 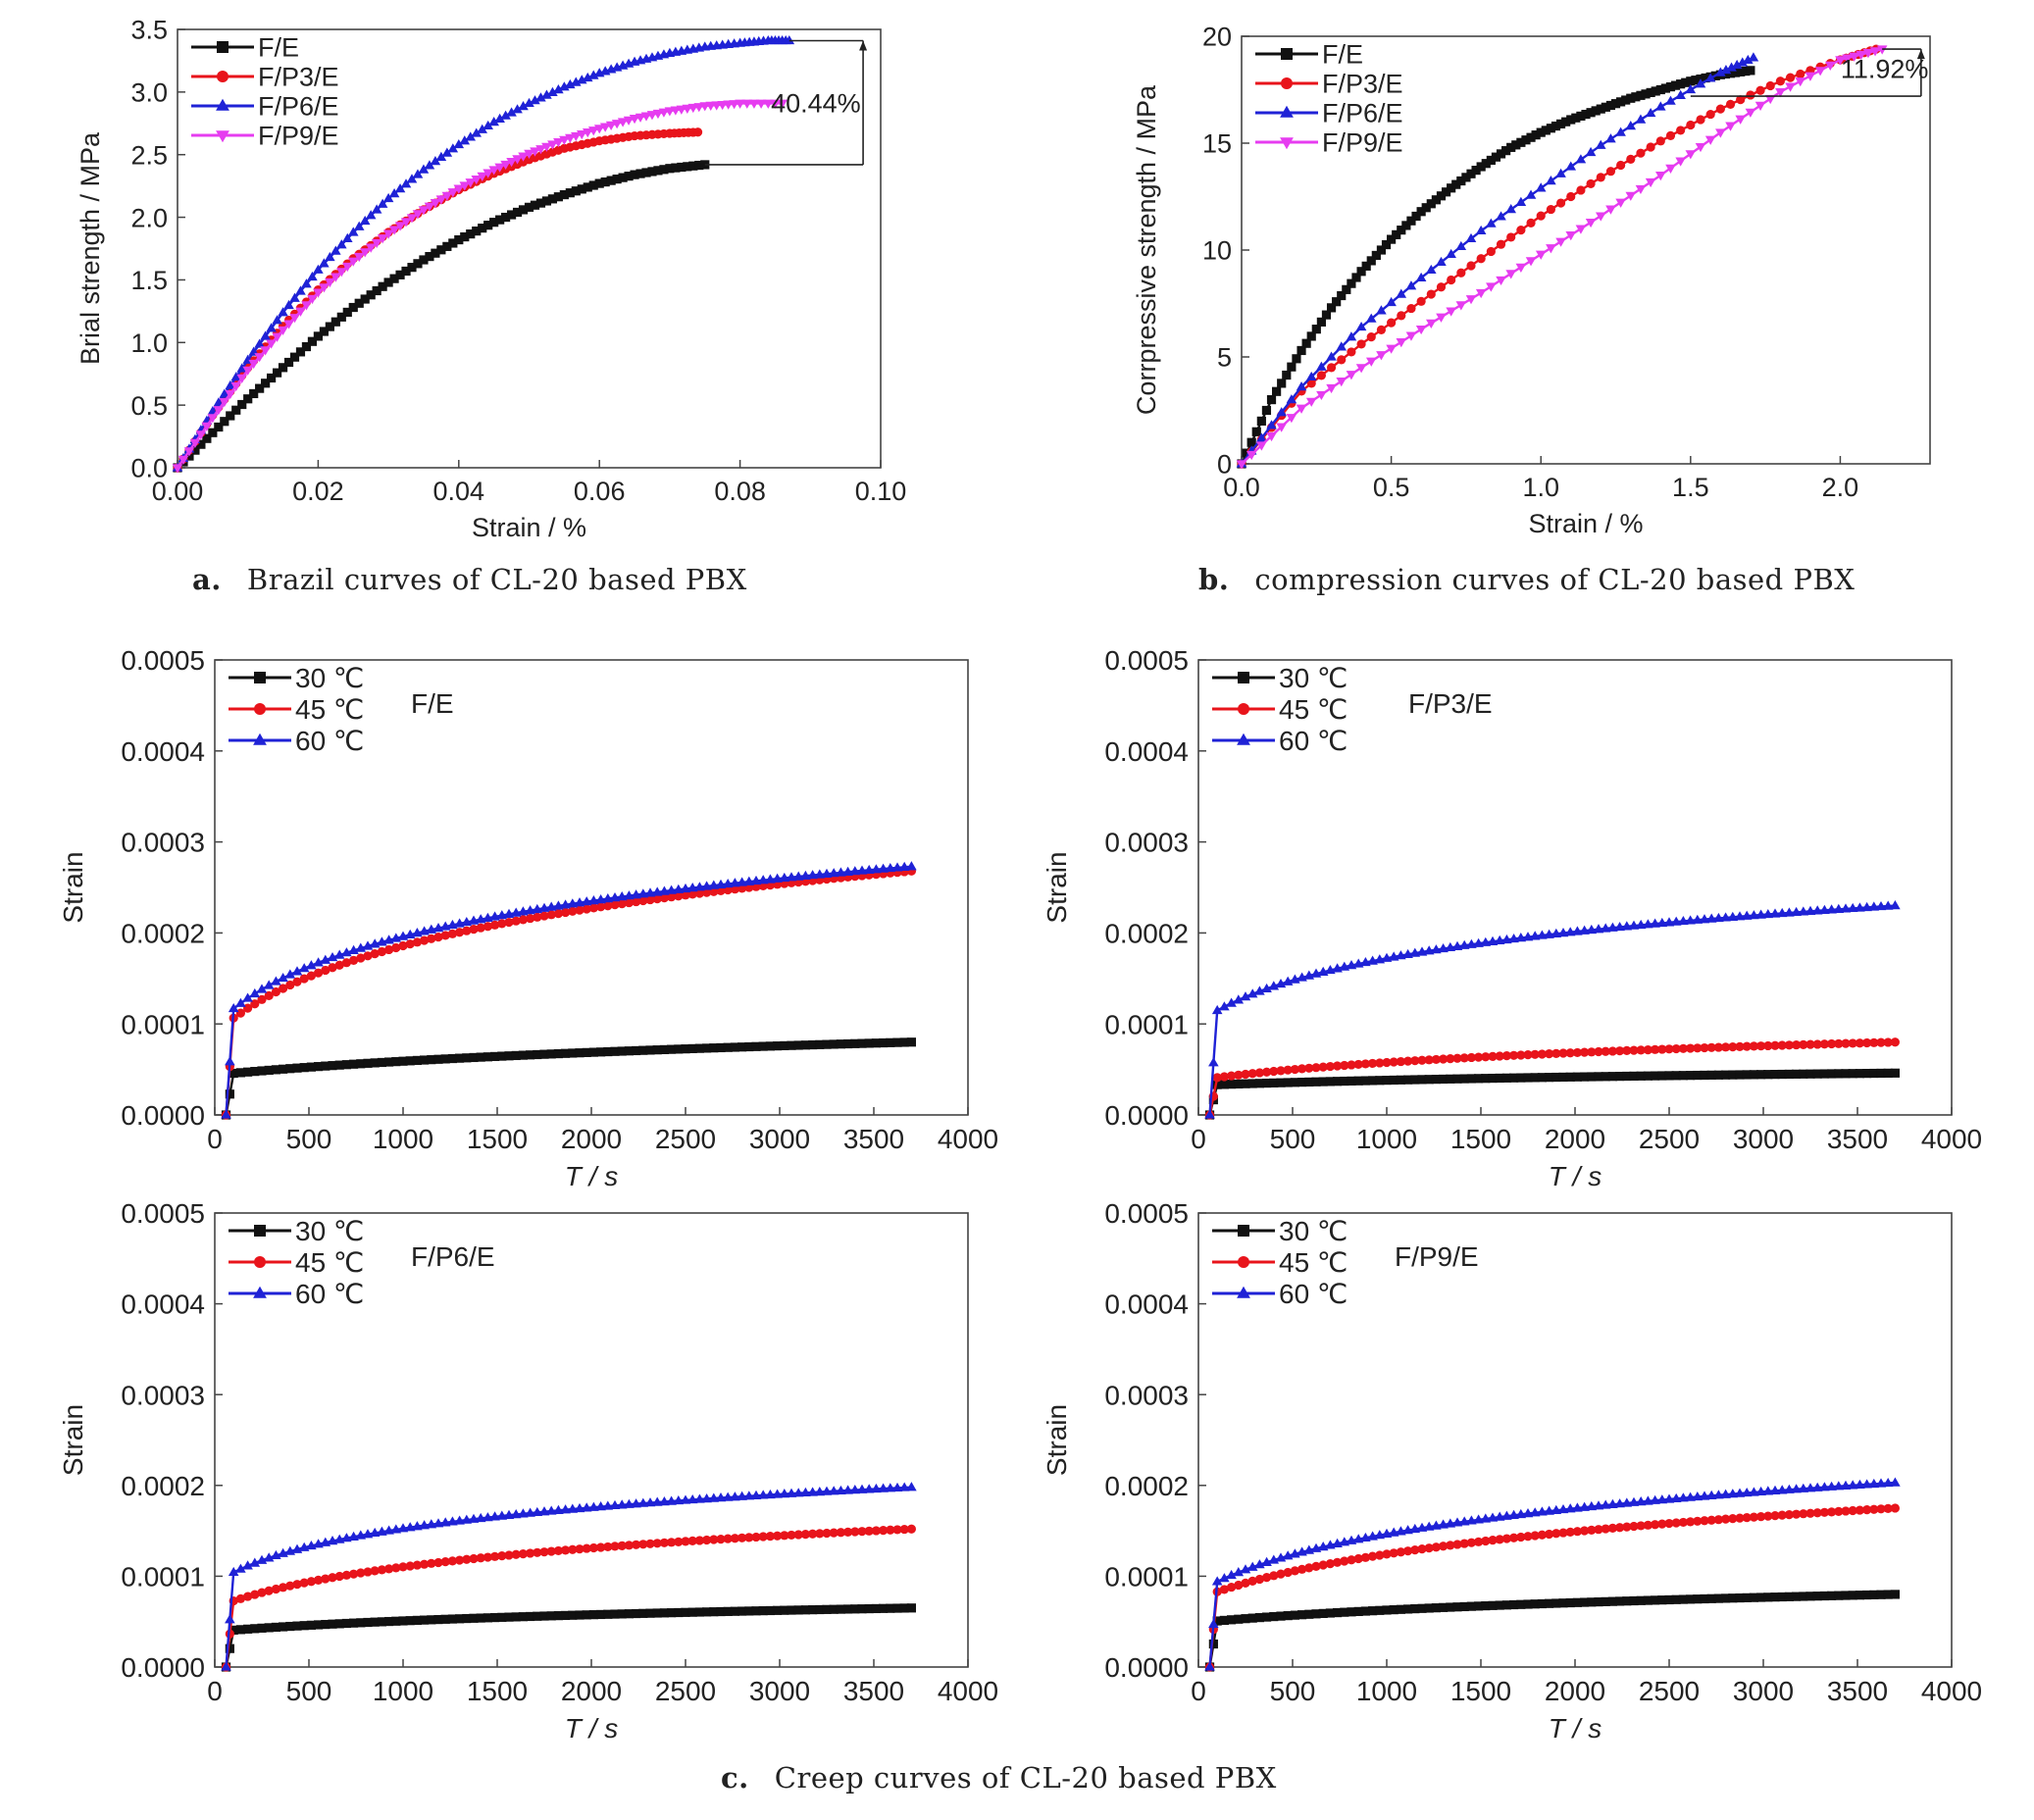 I want to click on legend-label: 45 ℃, so click(x=1313, y=709).